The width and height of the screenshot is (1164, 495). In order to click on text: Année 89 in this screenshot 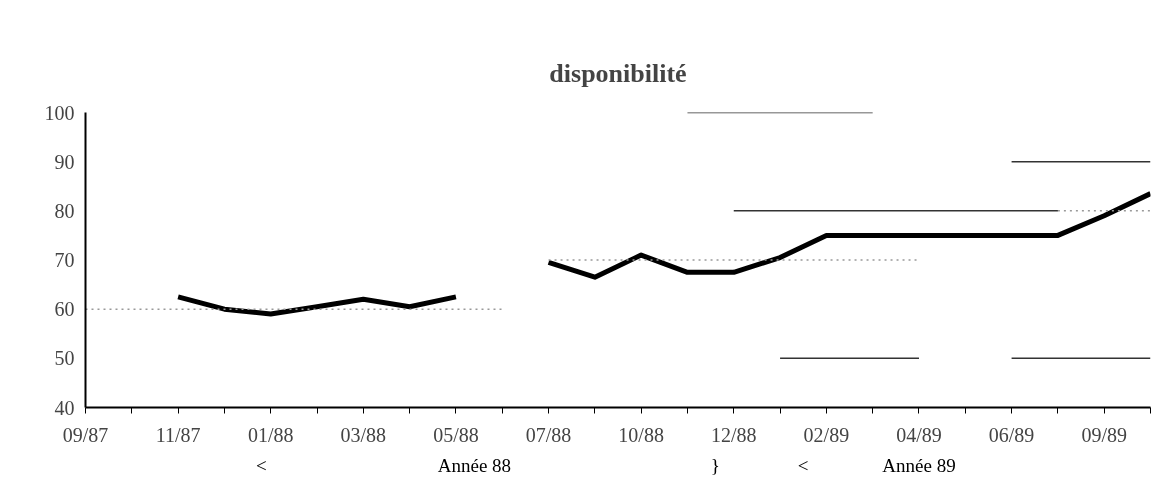, I will do `click(919, 465)`.